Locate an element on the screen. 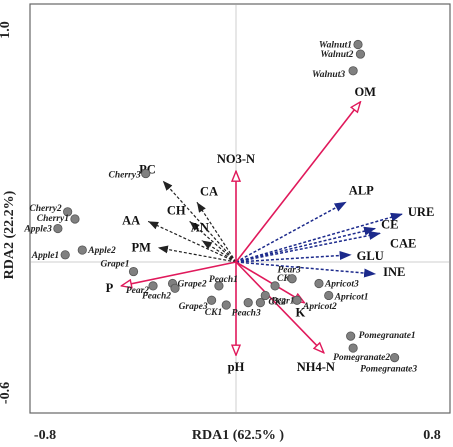  sample-label-ck3: CK3 is located at coordinates (286, 279).